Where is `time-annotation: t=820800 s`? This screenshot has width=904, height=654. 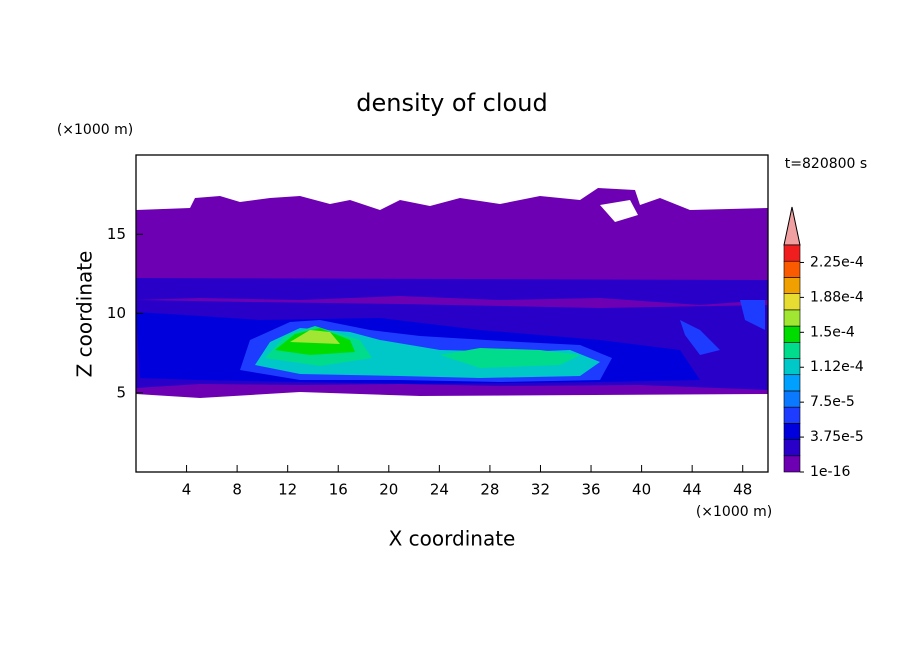
time-annotation: t=820800 s is located at coordinates (826, 164).